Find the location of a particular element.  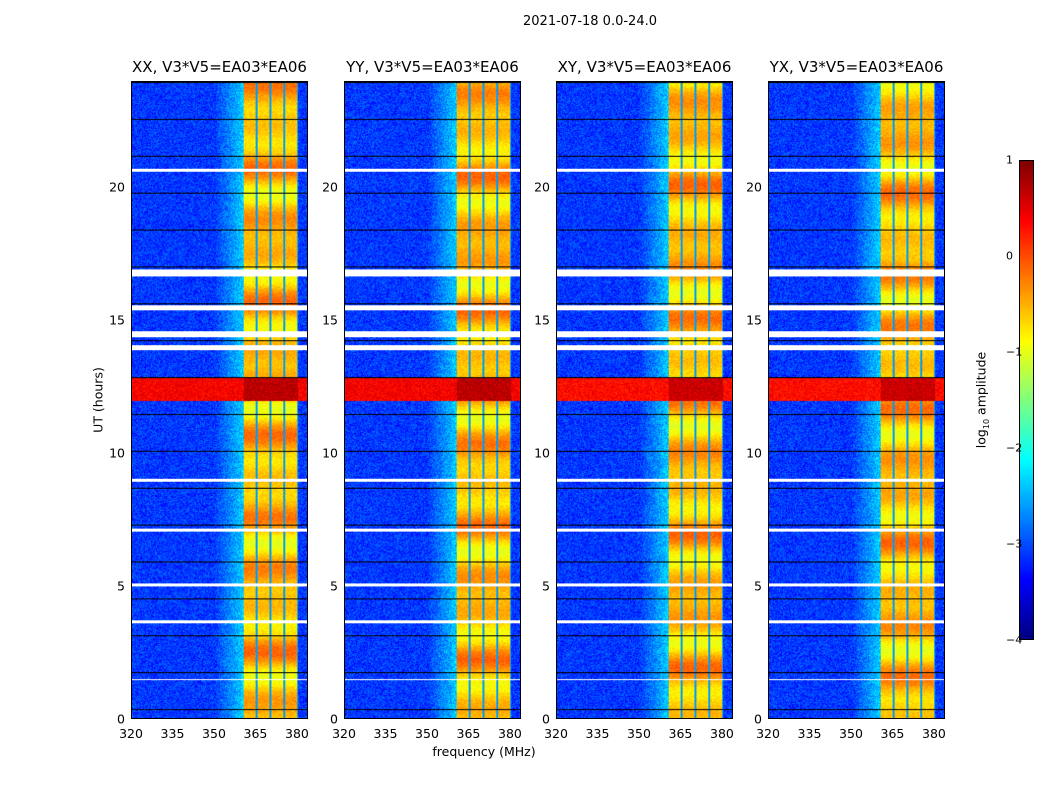

panel-title: XY, V3*V5=EA03*EA06 is located at coordinates (644, 67).